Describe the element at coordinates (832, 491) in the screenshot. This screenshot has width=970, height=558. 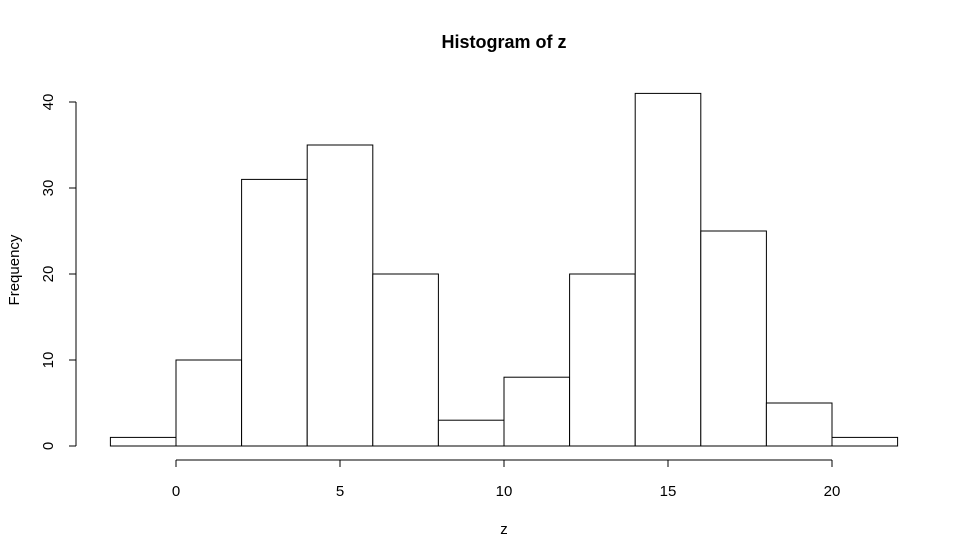
I see `x-tick-label: 20` at that location.